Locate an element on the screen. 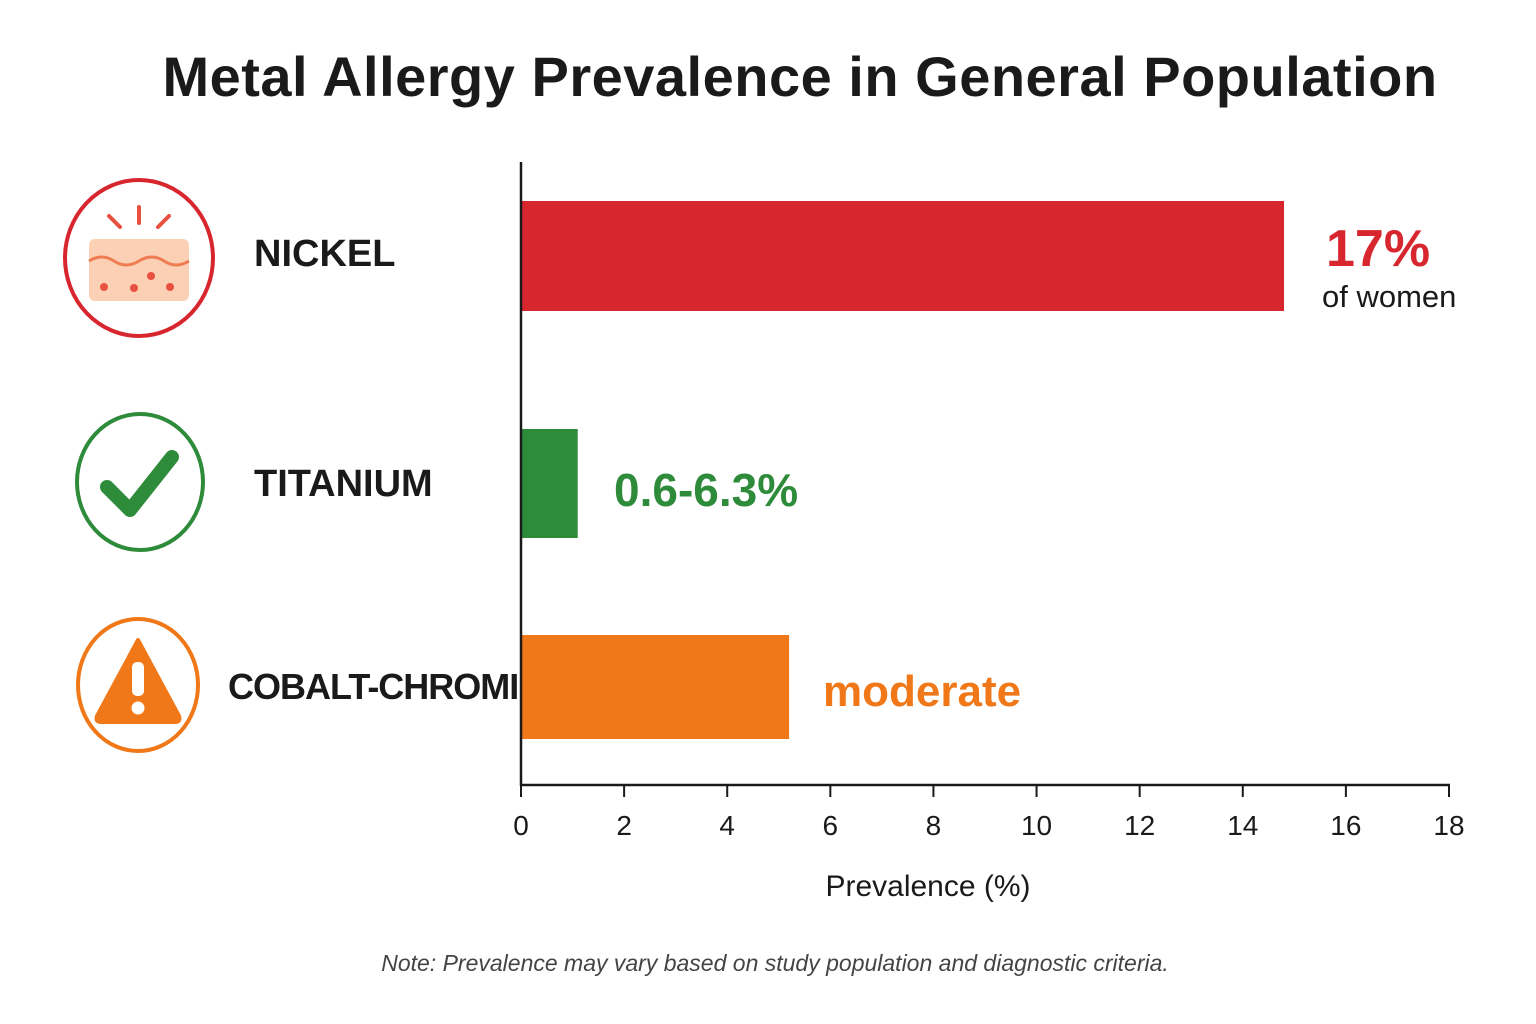 The width and height of the screenshot is (1536, 1024). x-tick-label: 12 is located at coordinates (1139, 825).